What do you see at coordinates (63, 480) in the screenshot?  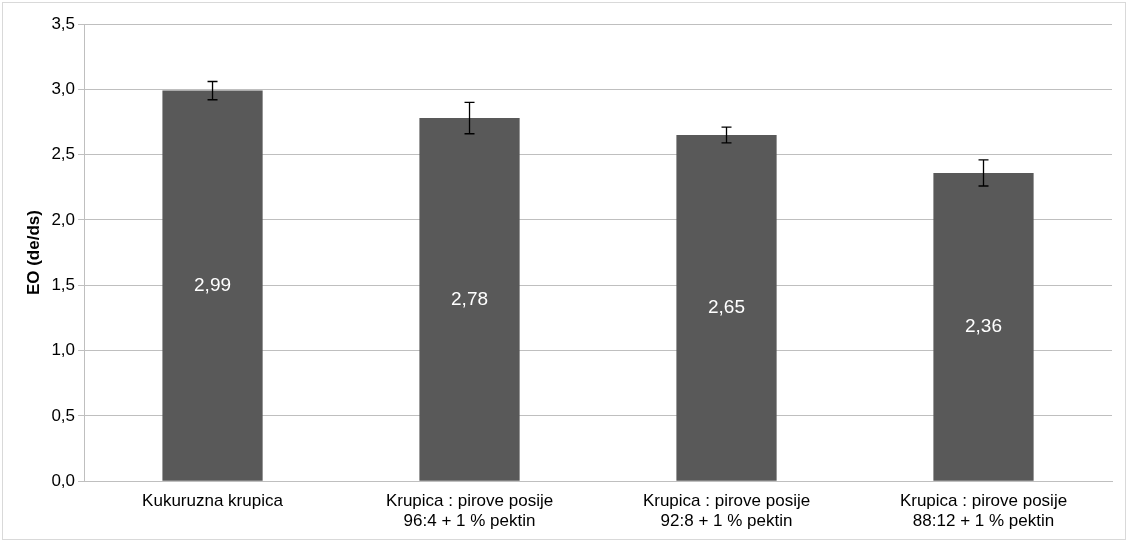 I see `y-tick-label: 0,0` at bounding box center [63, 480].